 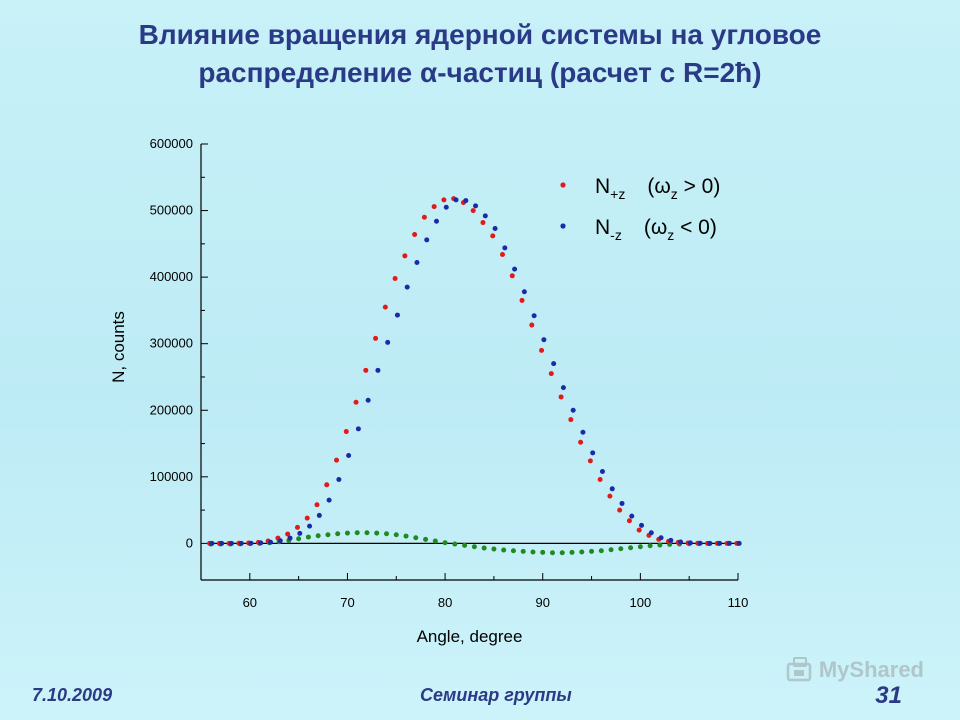 What do you see at coordinates (189, 542) in the screenshot?
I see `y-tick-label: 0` at bounding box center [189, 542].